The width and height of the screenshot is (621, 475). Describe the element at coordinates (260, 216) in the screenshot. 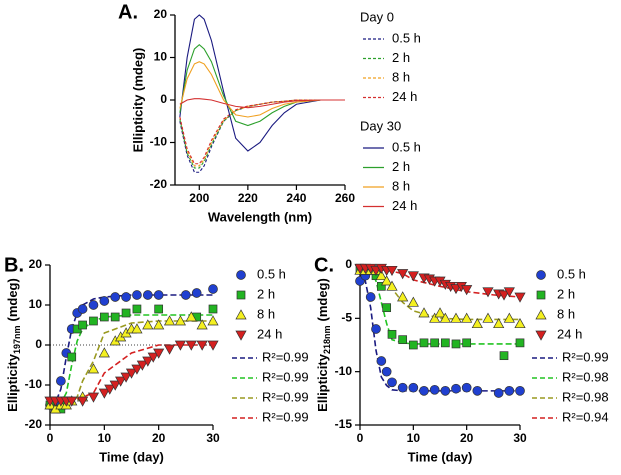

I see `x-axis-title: Wavelength (nm)` at that location.